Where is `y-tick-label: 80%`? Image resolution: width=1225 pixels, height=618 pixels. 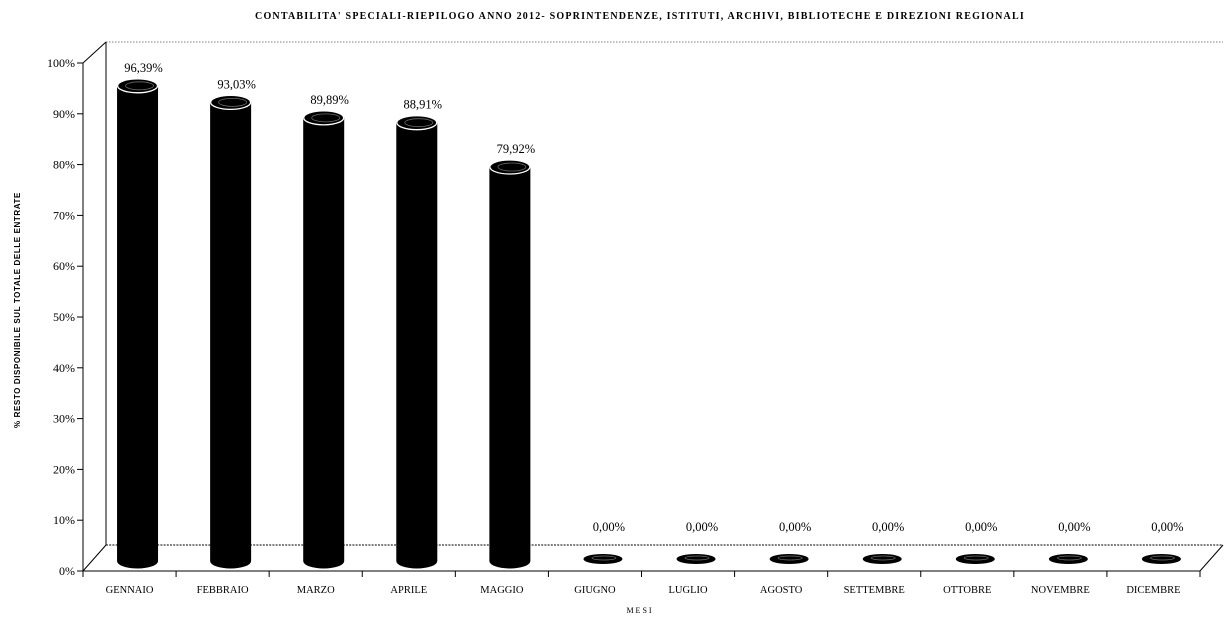 y-tick-label: 80% is located at coordinates (64, 165).